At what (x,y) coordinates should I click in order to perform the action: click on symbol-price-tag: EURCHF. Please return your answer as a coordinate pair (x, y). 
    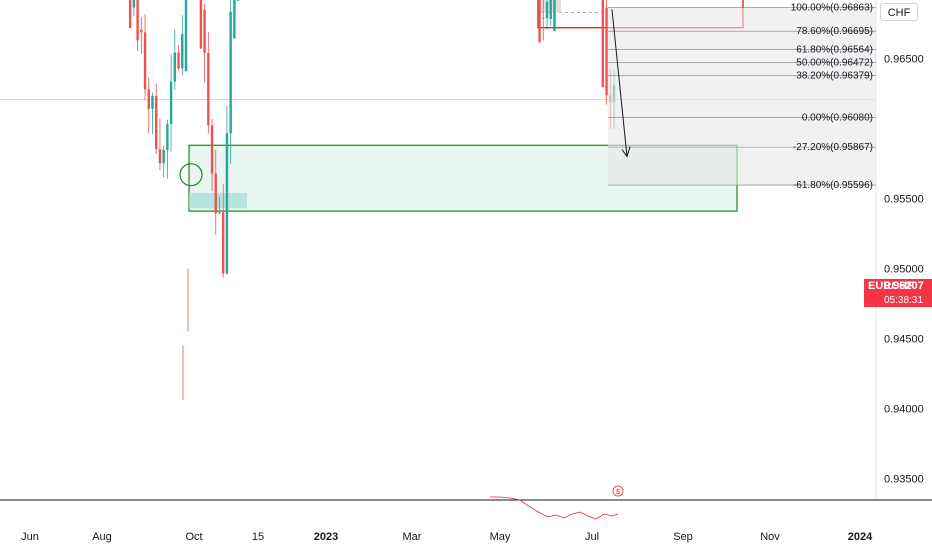
    Looking at the image, I should click on (898, 286).